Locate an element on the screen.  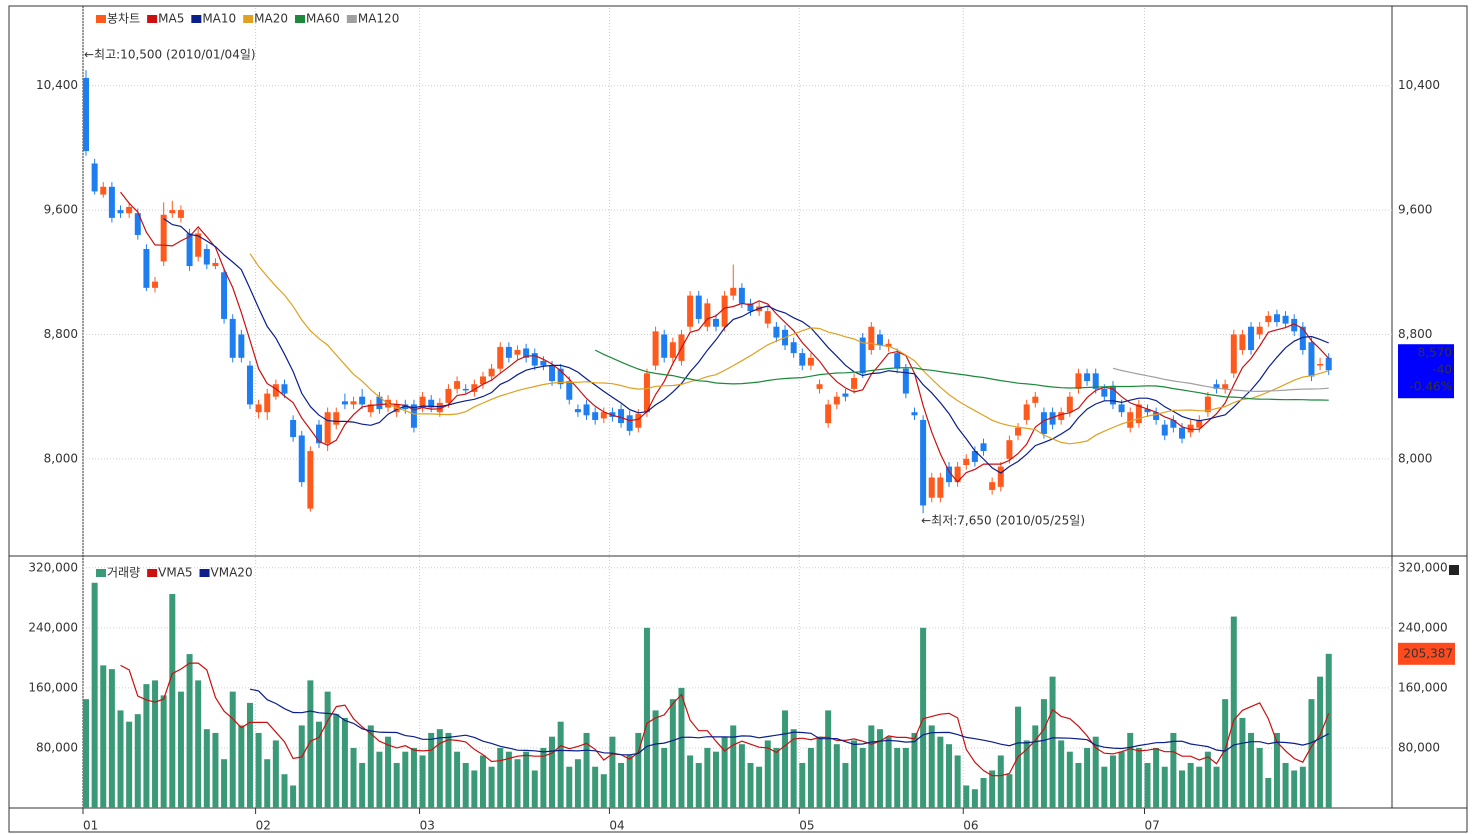
last-price-box is located at coordinates (1426, 371).